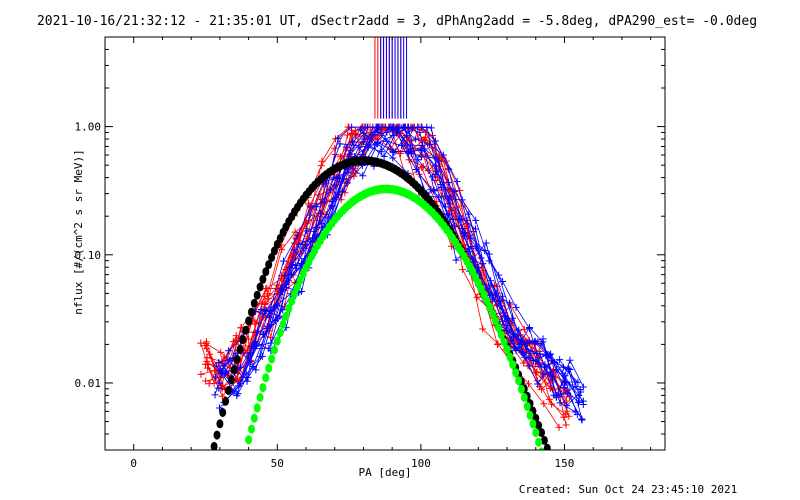 This screenshot has width=800, height=500. Describe the element at coordinates (628, 489) in the screenshot. I see `created-timestamp: Created: Sun Oct 24 23:45:10 2021` at that location.